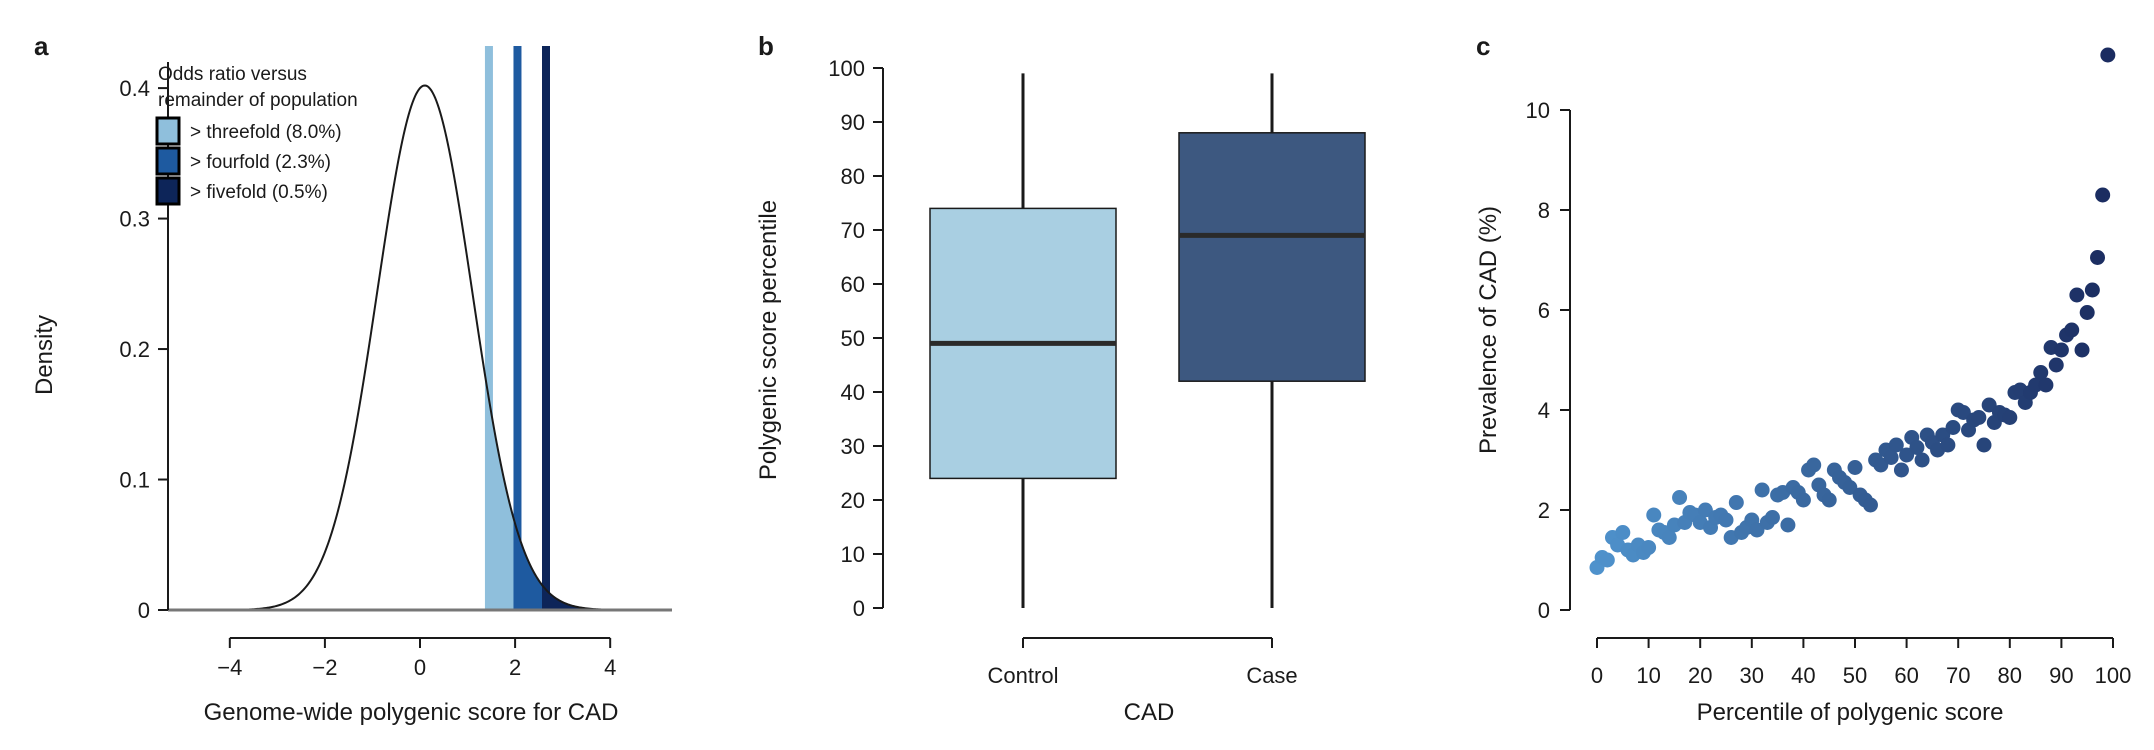 This screenshot has width=2154, height=750. Describe the element at coordinates (324, 667) in the screenshot. I see `panel-a-x-tick-label: −2` at that location.